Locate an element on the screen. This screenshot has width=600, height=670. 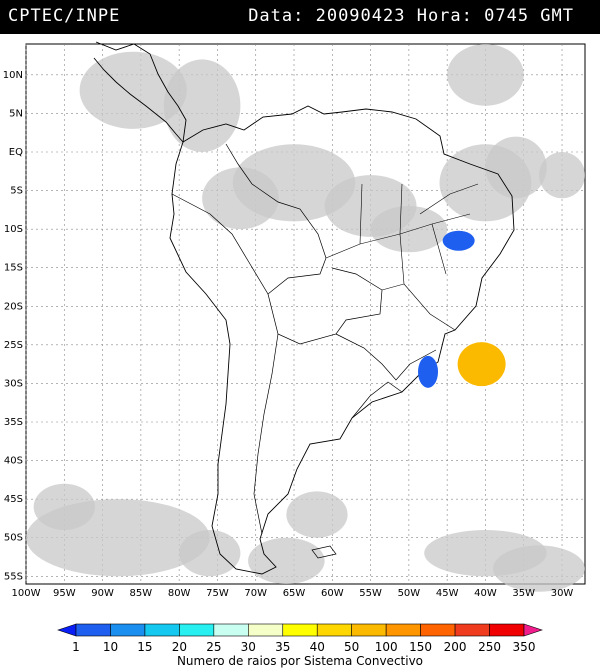
border-paraguay-brazil is located at coordinates (386, 357).